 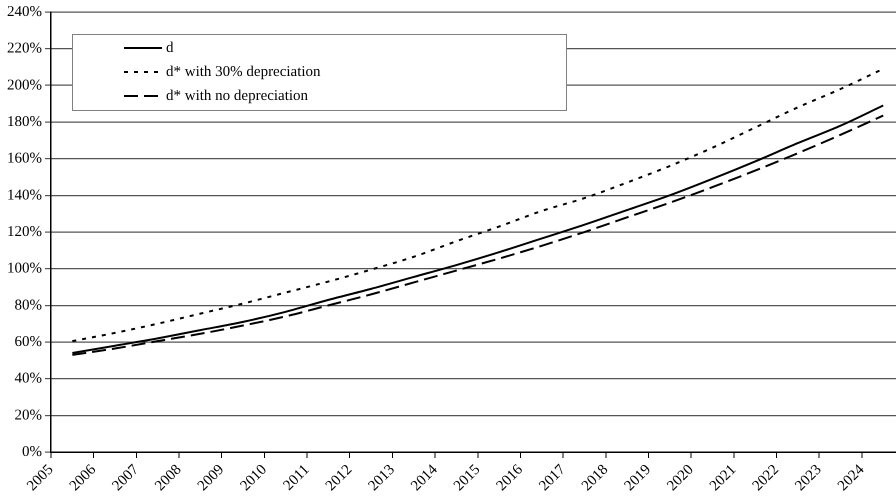 I want to click on y-tick-label: 240%, so click(x=24, y=12).